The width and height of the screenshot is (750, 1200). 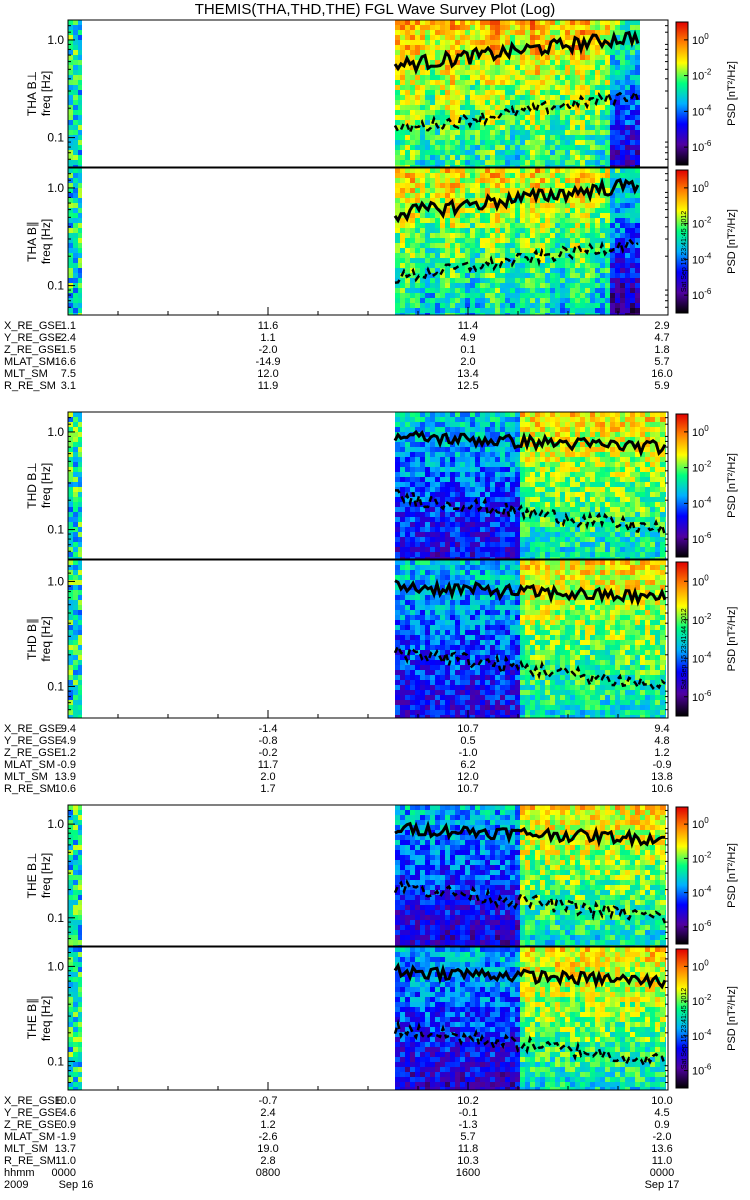 I want to click on panel-label: THA B∥, so click(x=32, y=241).